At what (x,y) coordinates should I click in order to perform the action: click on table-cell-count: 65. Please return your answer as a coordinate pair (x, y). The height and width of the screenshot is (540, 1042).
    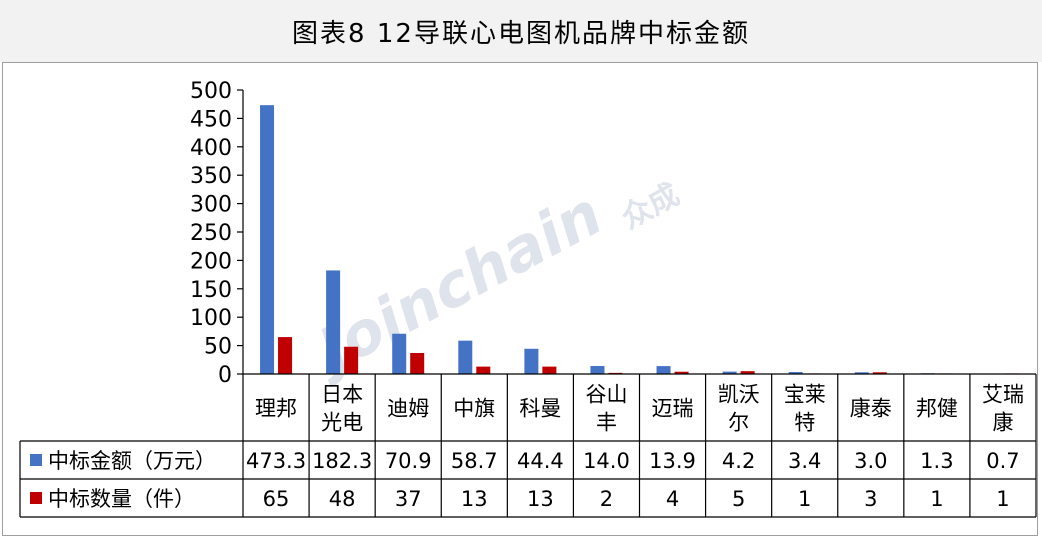
    Looking at the image, I should click on (276, 499).